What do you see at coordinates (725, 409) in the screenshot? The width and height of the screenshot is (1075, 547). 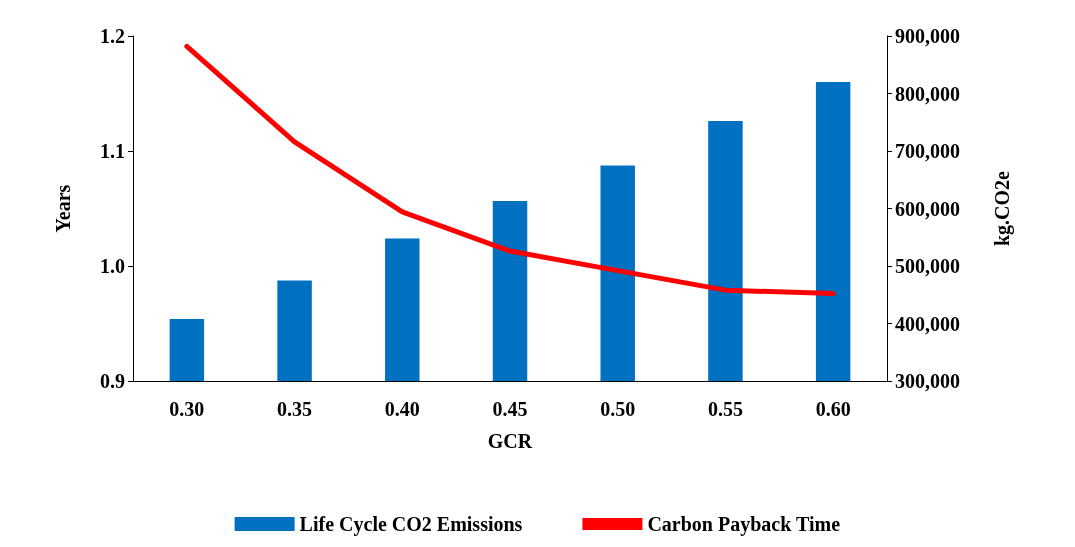 I see `x-tick-label: 0.55` at bounding box center [725, 409].